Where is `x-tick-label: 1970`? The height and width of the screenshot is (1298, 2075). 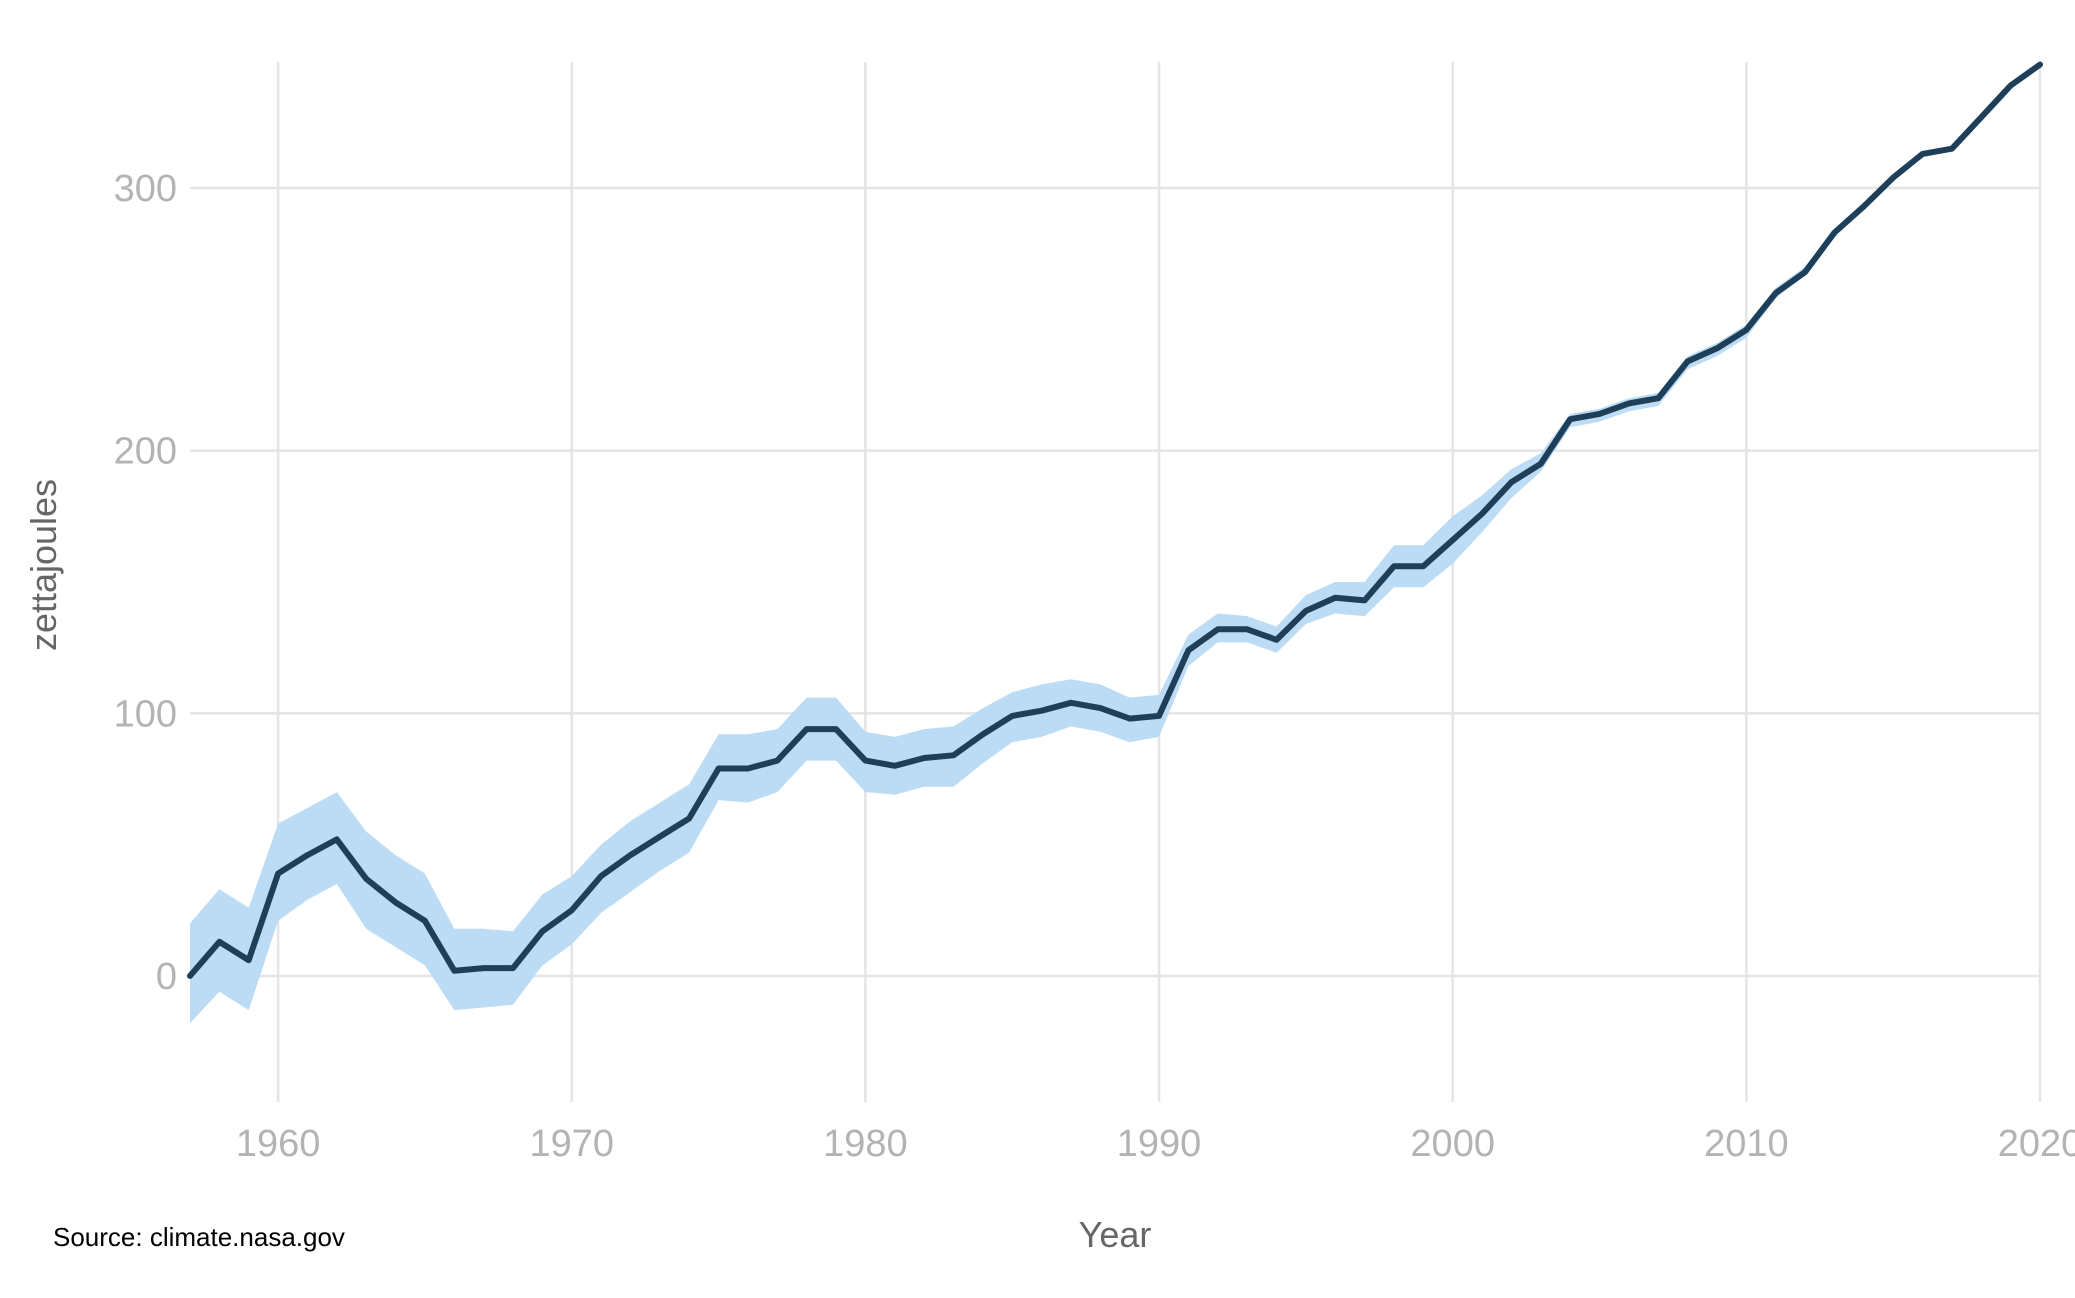
x-tick-label: 1970 is located at coordinates (571, 1144).